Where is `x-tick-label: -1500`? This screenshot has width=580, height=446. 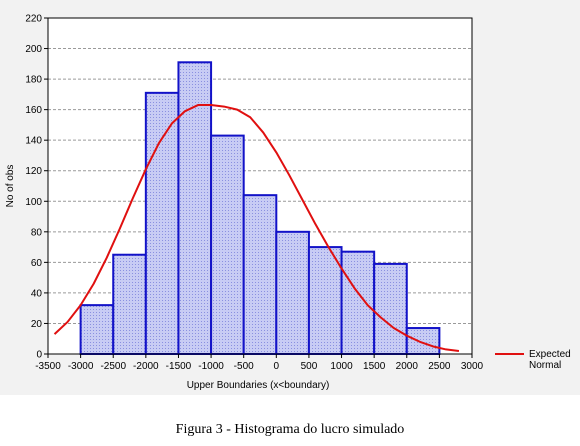 x-tick-label: -1500 is located at coordinates (179, 366).